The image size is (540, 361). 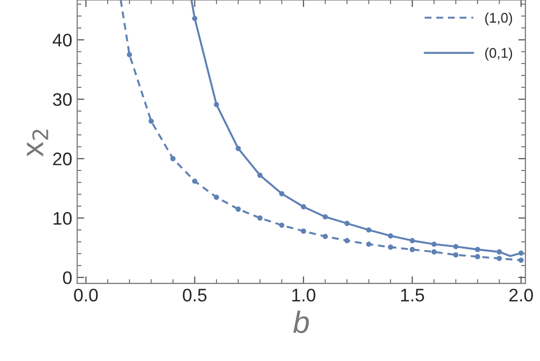 I want to click on x-tick-label: 0.0, so click(x=86, y=295).